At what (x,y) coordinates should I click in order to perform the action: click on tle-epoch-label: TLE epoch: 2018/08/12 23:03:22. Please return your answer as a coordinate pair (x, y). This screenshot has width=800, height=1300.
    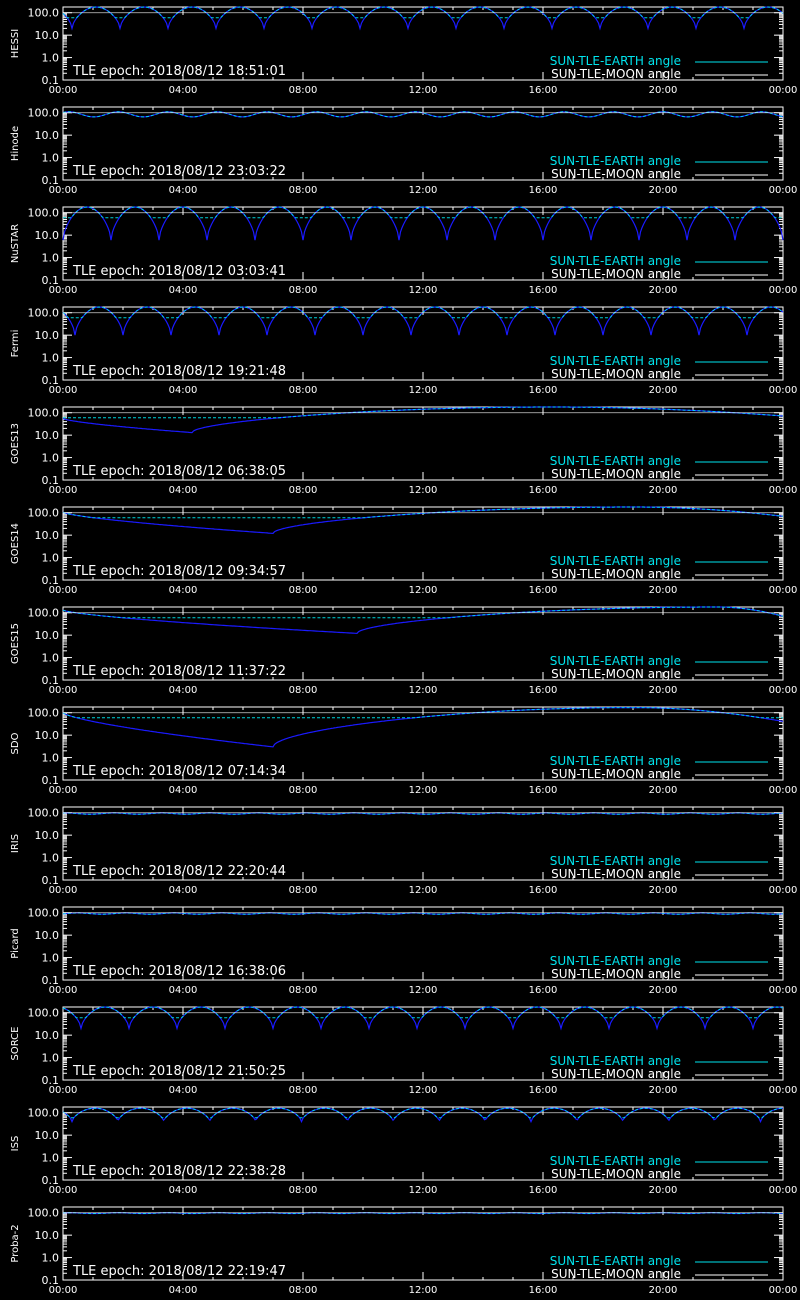
    Looking at the image, I should click on (179, 171).